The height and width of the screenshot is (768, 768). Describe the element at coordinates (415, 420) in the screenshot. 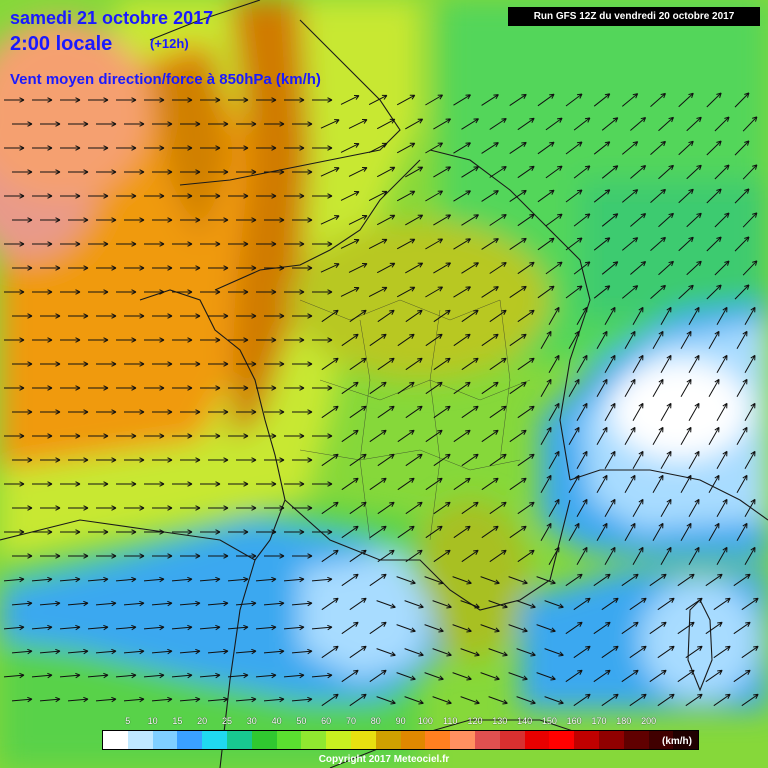

I see `region-lines` at that location.